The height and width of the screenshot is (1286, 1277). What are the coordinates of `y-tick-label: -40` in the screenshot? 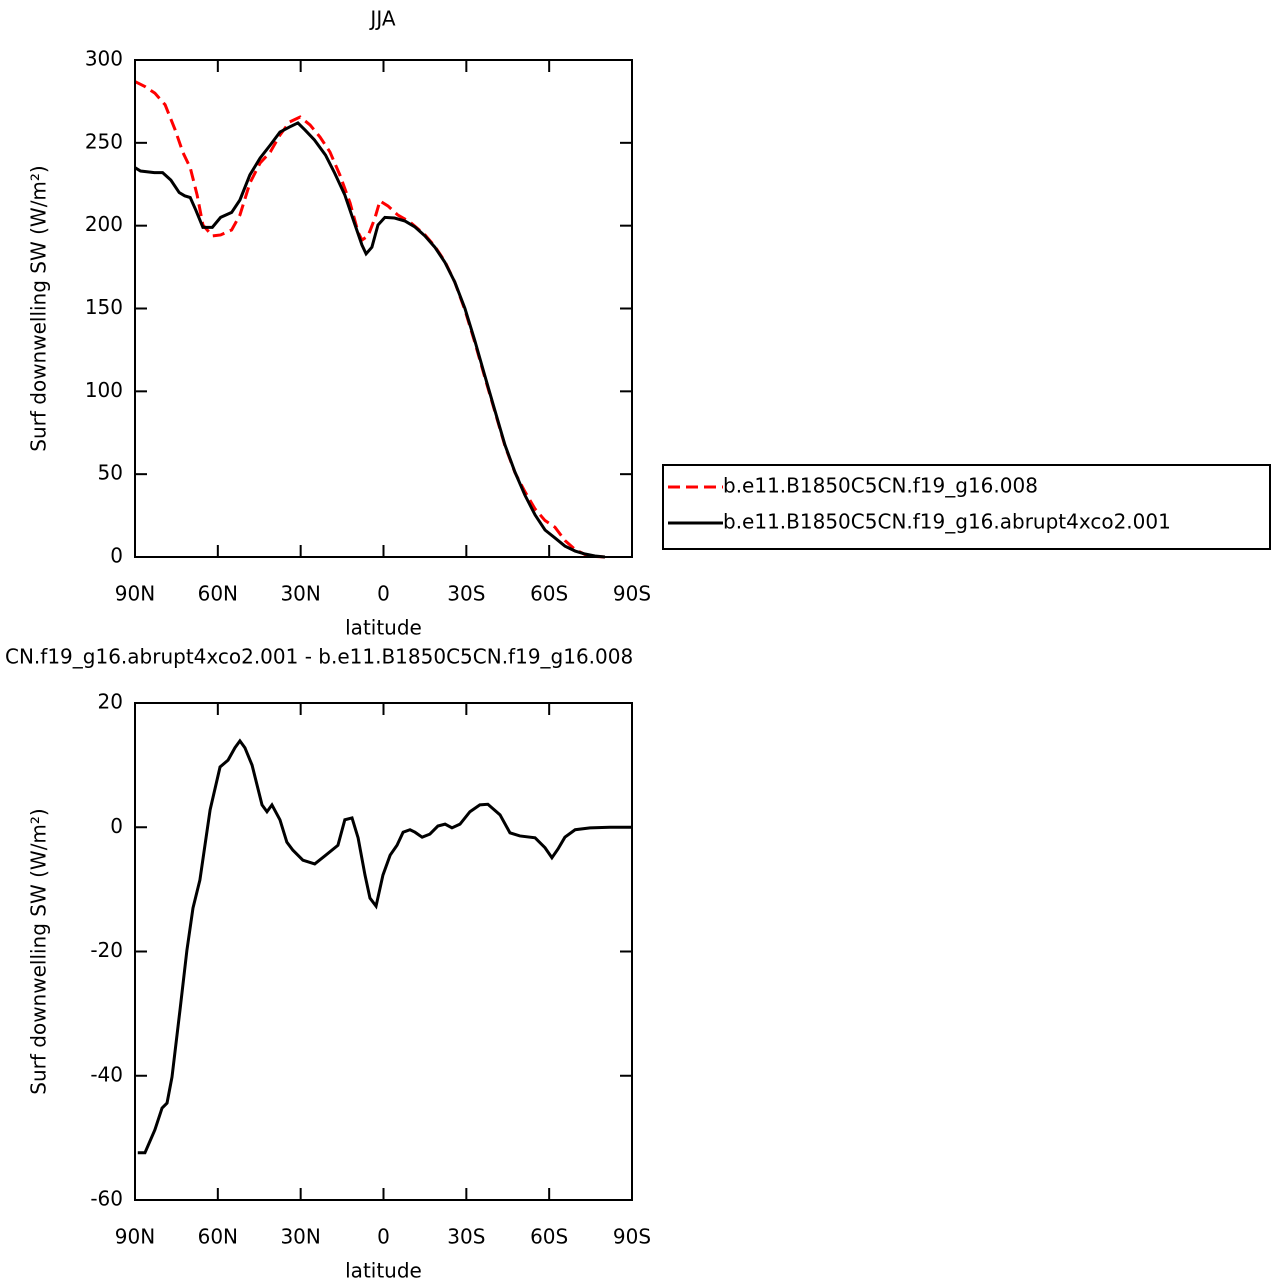 It's located at (106, 1074).